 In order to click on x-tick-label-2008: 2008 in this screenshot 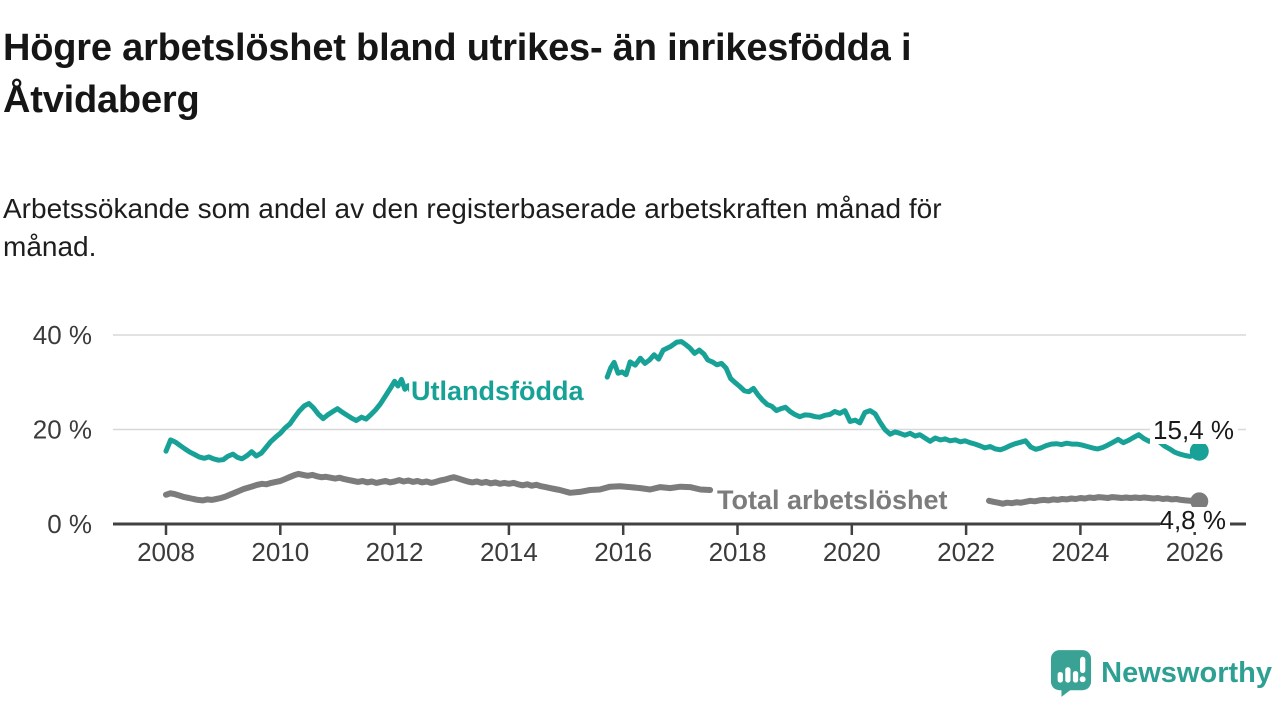, I will do `click(166, 552)`.